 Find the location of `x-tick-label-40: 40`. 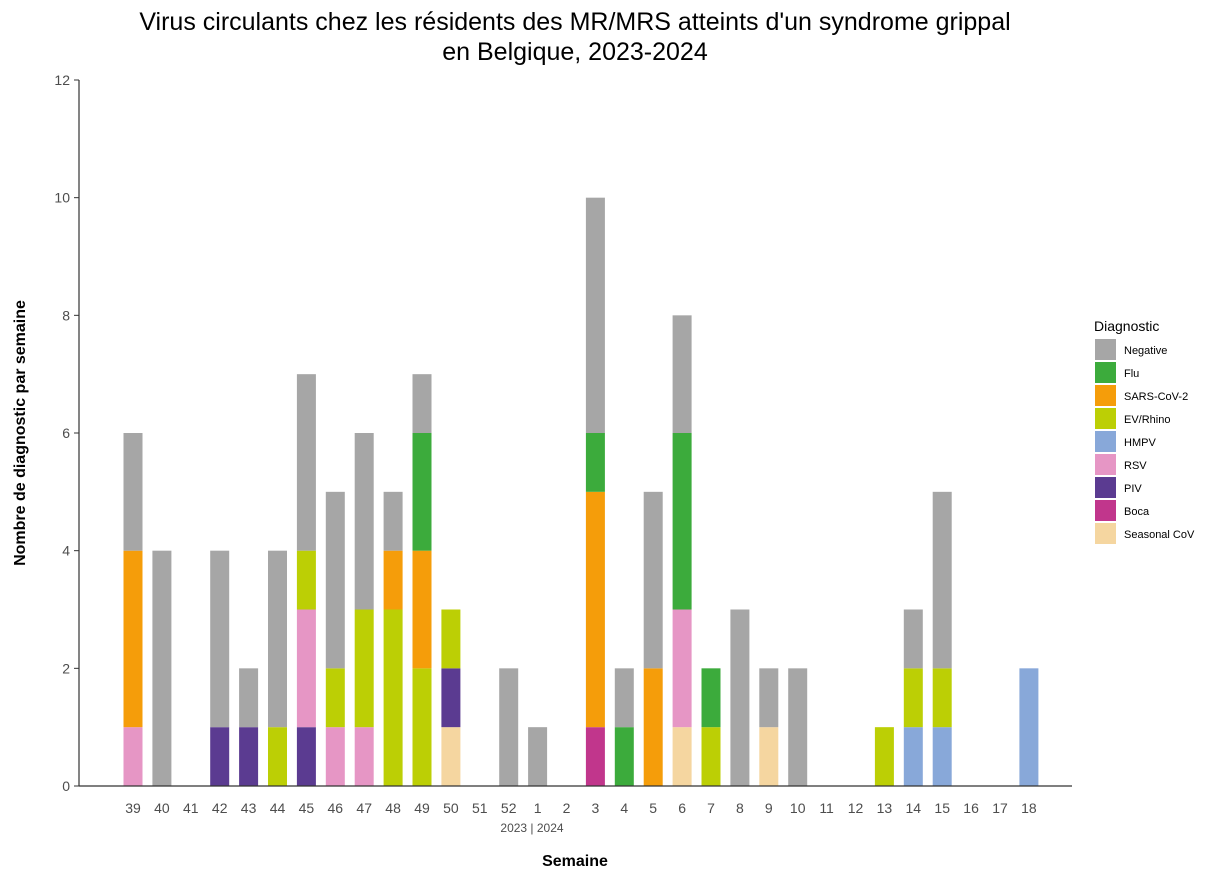

x-tick-label-40: 40 is located at coordinates (162, 808).